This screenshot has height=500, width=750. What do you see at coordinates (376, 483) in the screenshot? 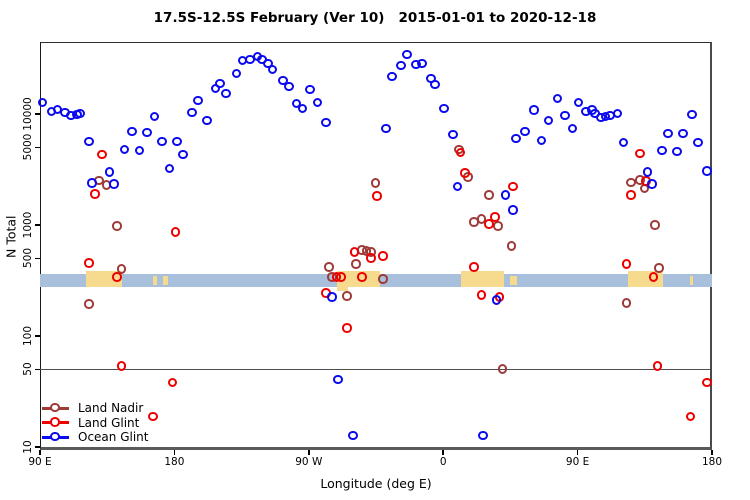
I see `x-axis-title: Longitude (deg E)` at bounding box center [376, 483].